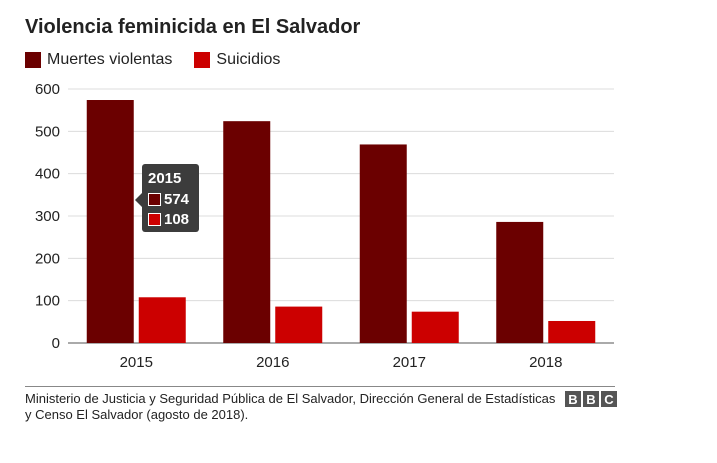 The width and height of the screenshot is (717, 463). What do you see at coordinates (47, 258) in the screenshot?
I see `y-tick-label: 200` at bounding box center [47, 258].